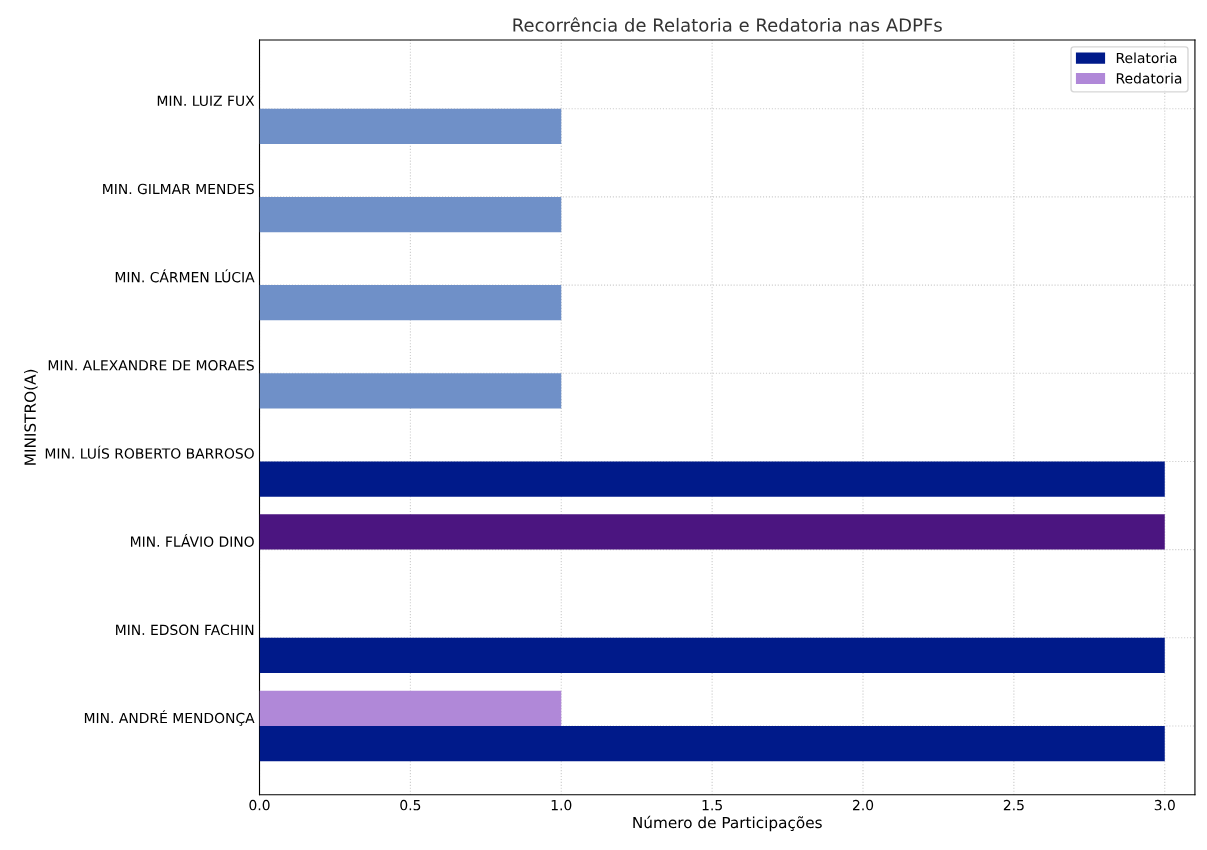 Image resolution: width=1207 pixels, height=850 pixels. What do you see at coordinates (712, 805) in the screenshot?
I see `x-tick-label: 1.5` at bounding box center [712, 805].